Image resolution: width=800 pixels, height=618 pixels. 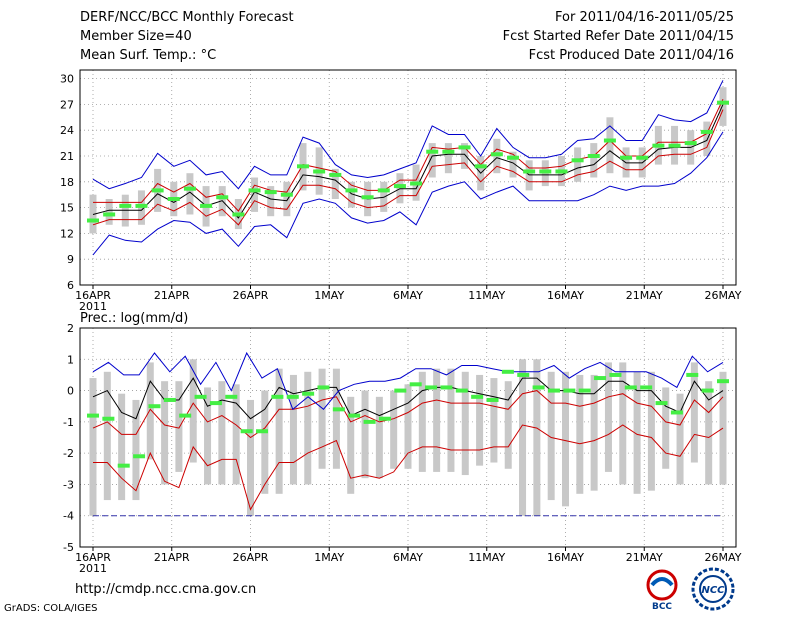 What do you see at coordinates (68, 484) in the screenshot?
I see `y-tick-label: -3` at bounding box center [68, 484].